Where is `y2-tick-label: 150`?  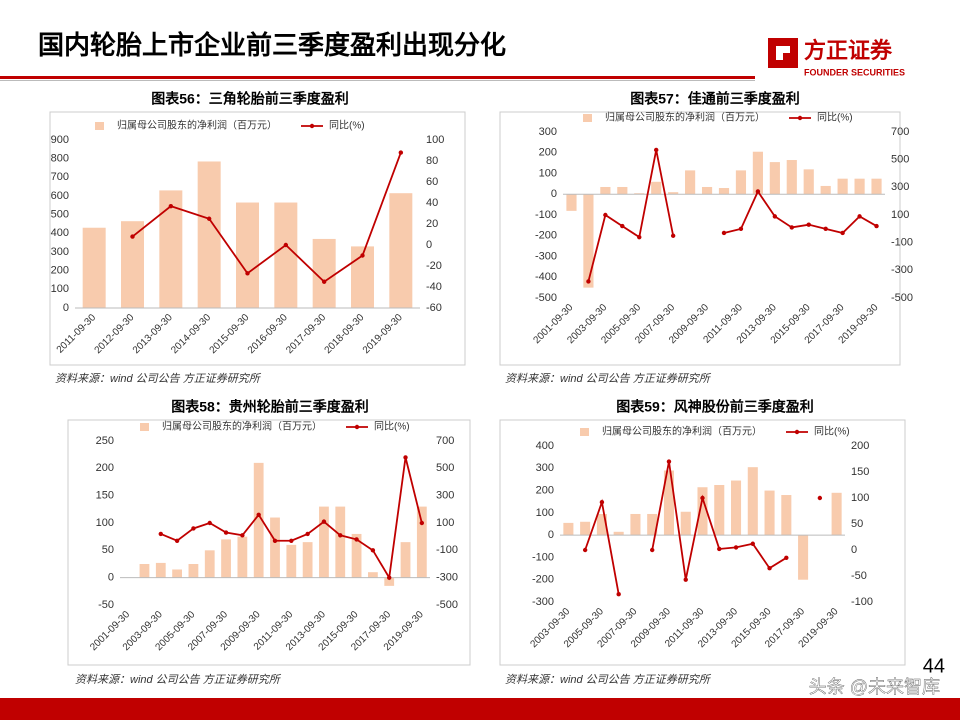
y2-tick-label: 150 is located at coordinates (860, 472).